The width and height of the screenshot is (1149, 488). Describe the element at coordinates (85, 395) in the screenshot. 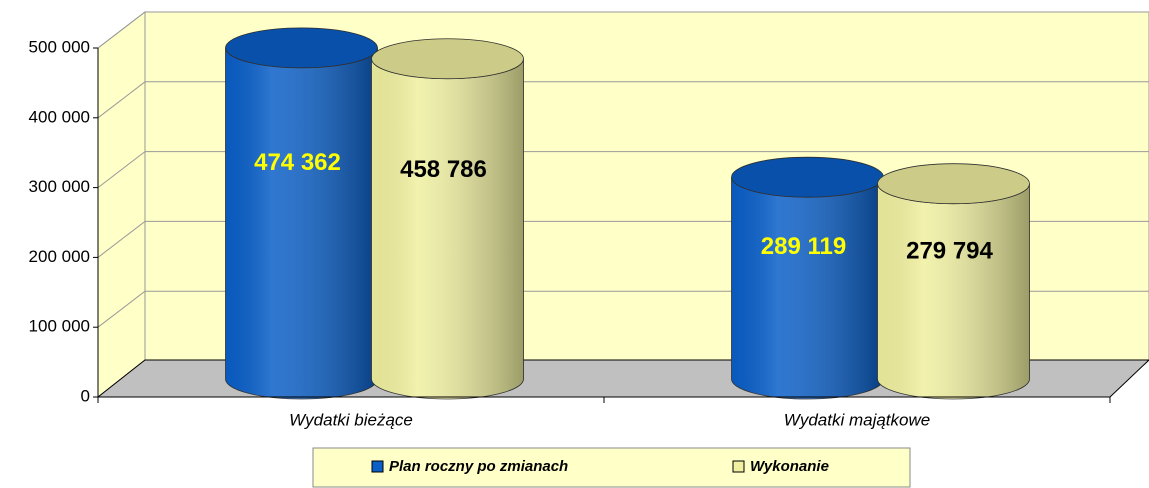

I see `y-tick-label: 0` at that location.